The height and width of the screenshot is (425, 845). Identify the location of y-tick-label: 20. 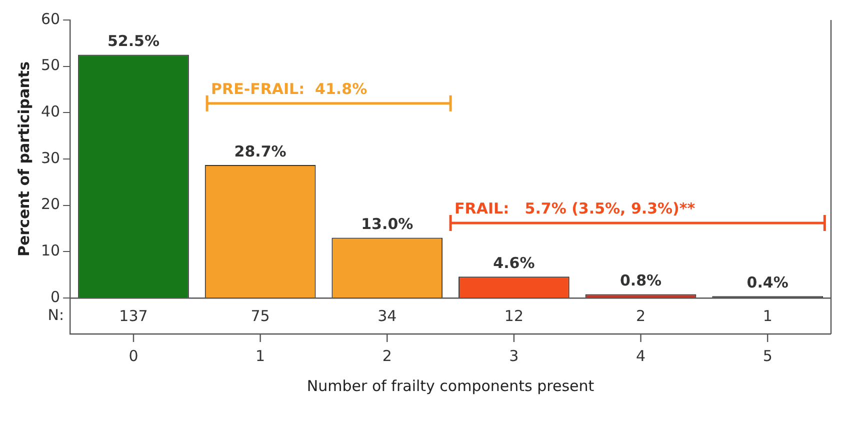
(50, 204).